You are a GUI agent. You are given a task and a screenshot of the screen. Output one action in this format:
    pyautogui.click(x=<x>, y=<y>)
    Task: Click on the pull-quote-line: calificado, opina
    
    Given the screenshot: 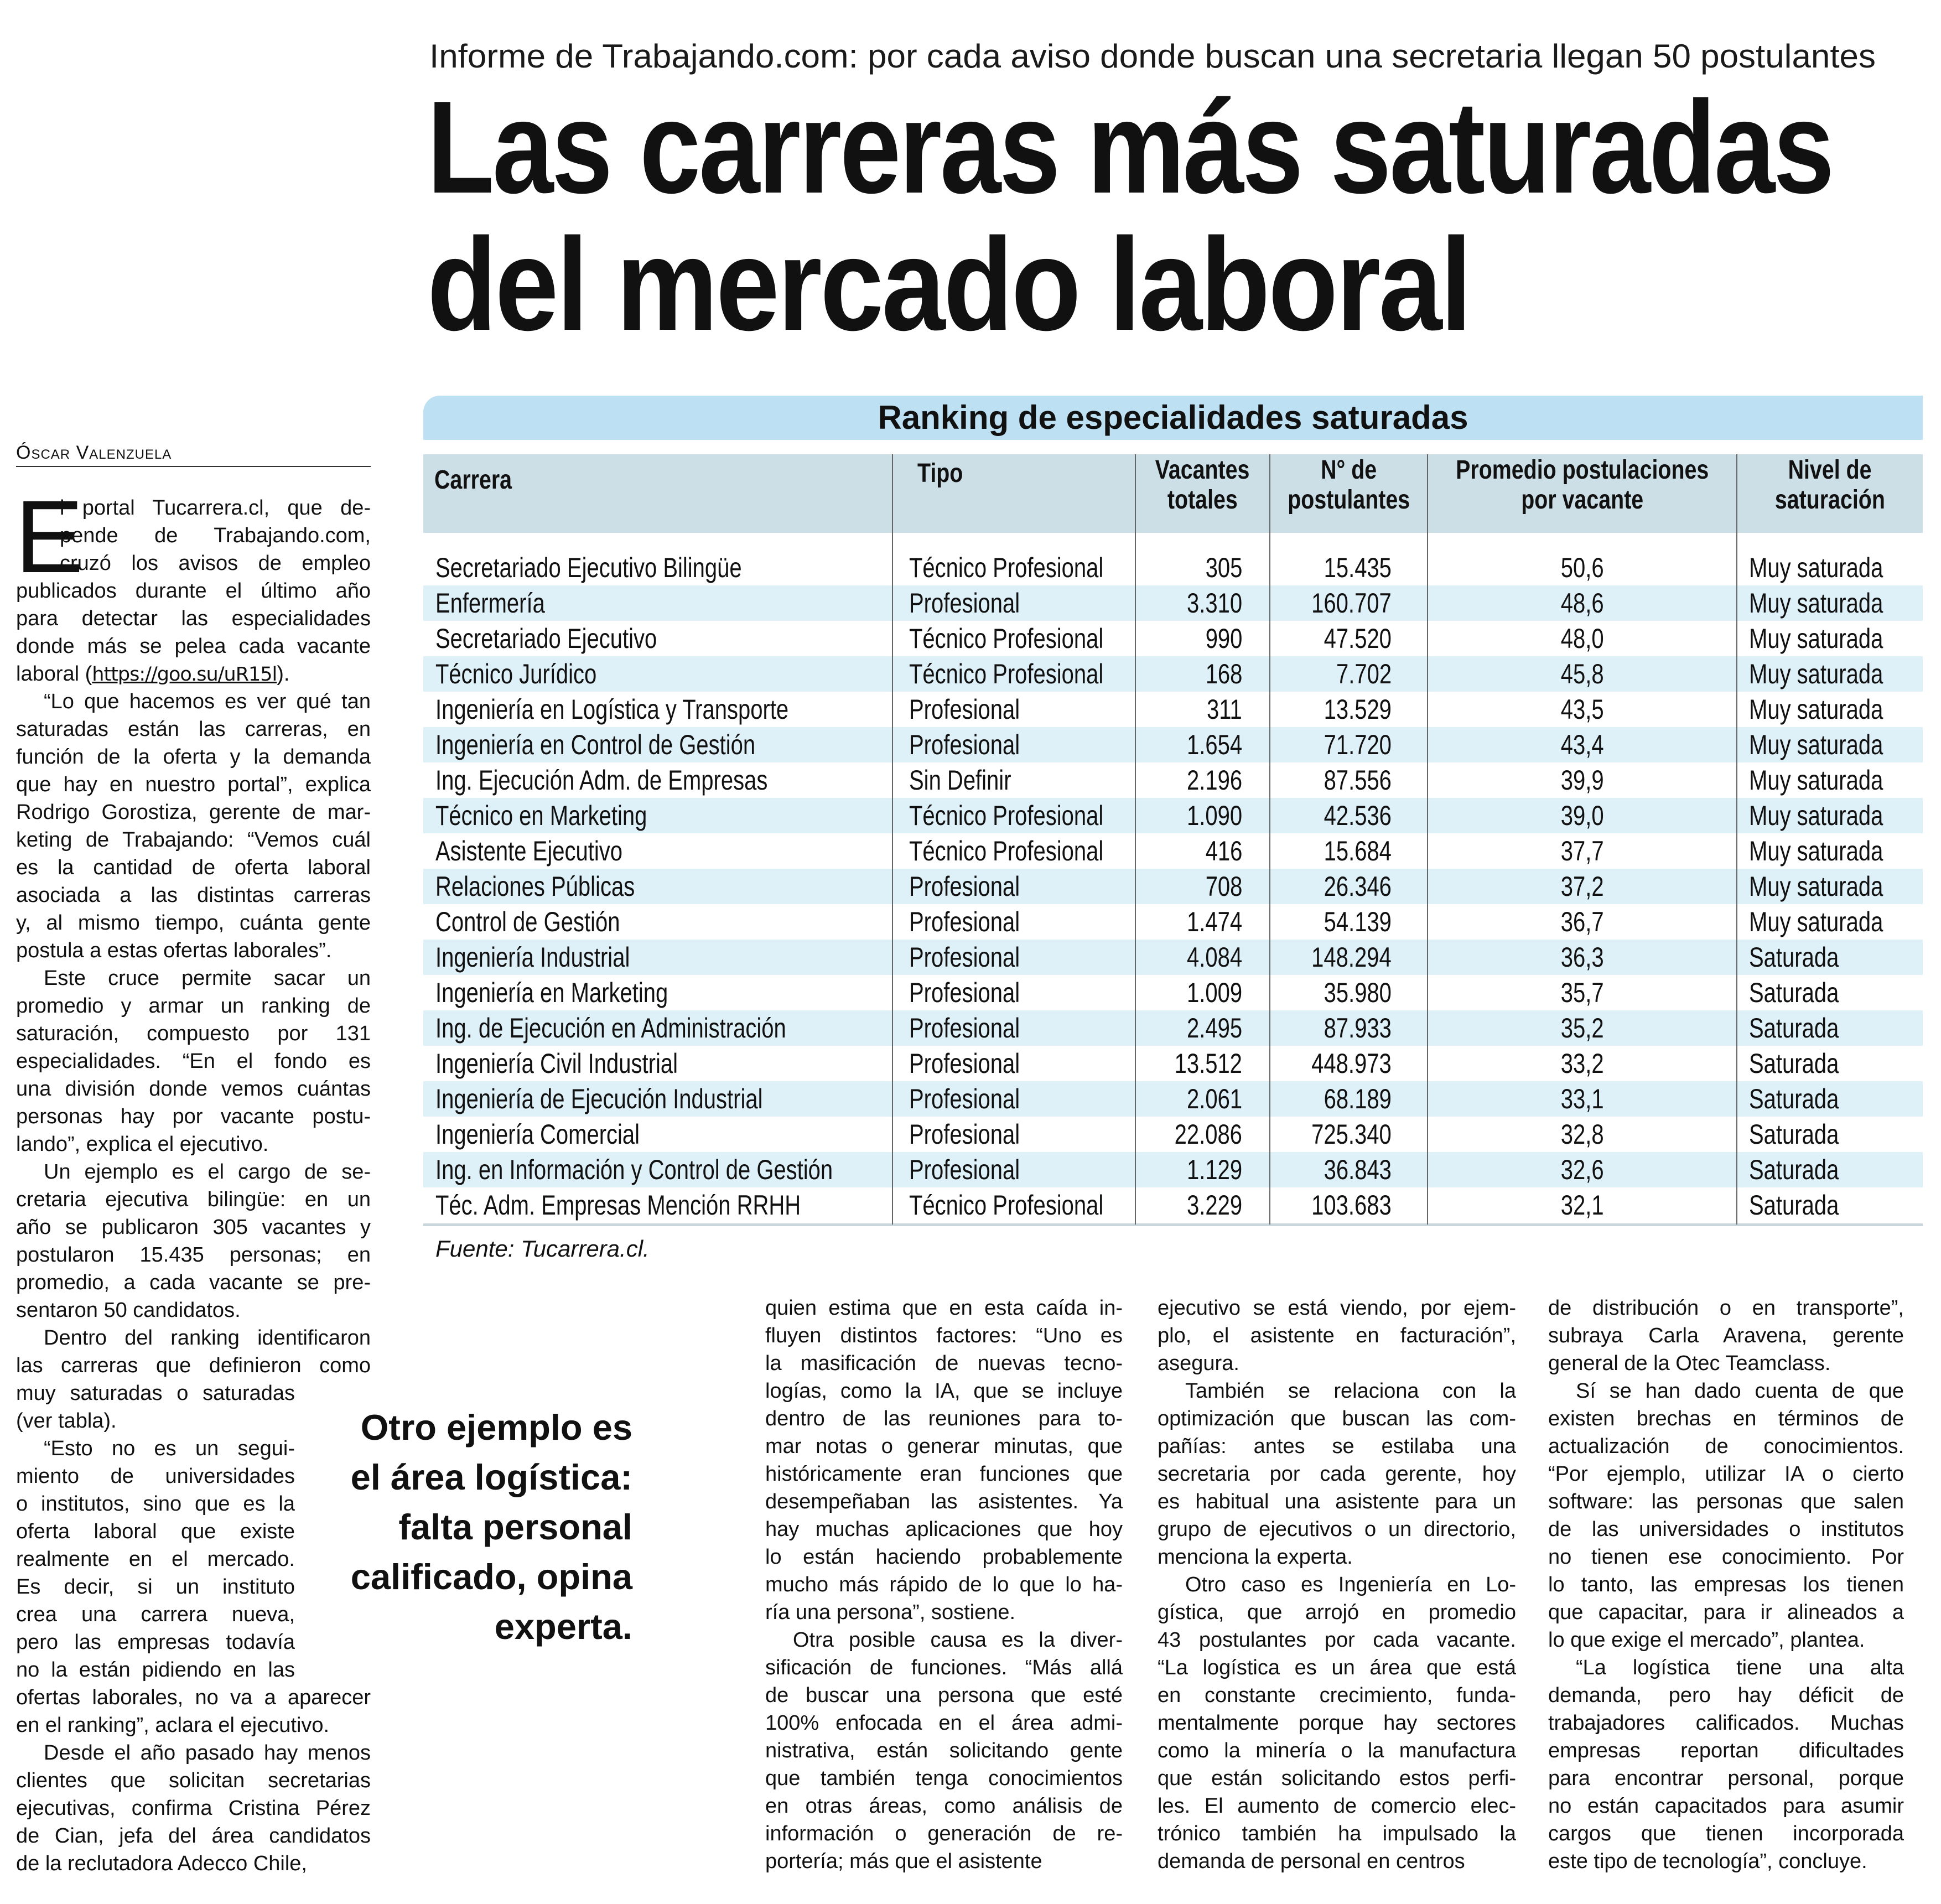 What is the action you would take?
    pyautogui.click(x=491, y=1577)
    